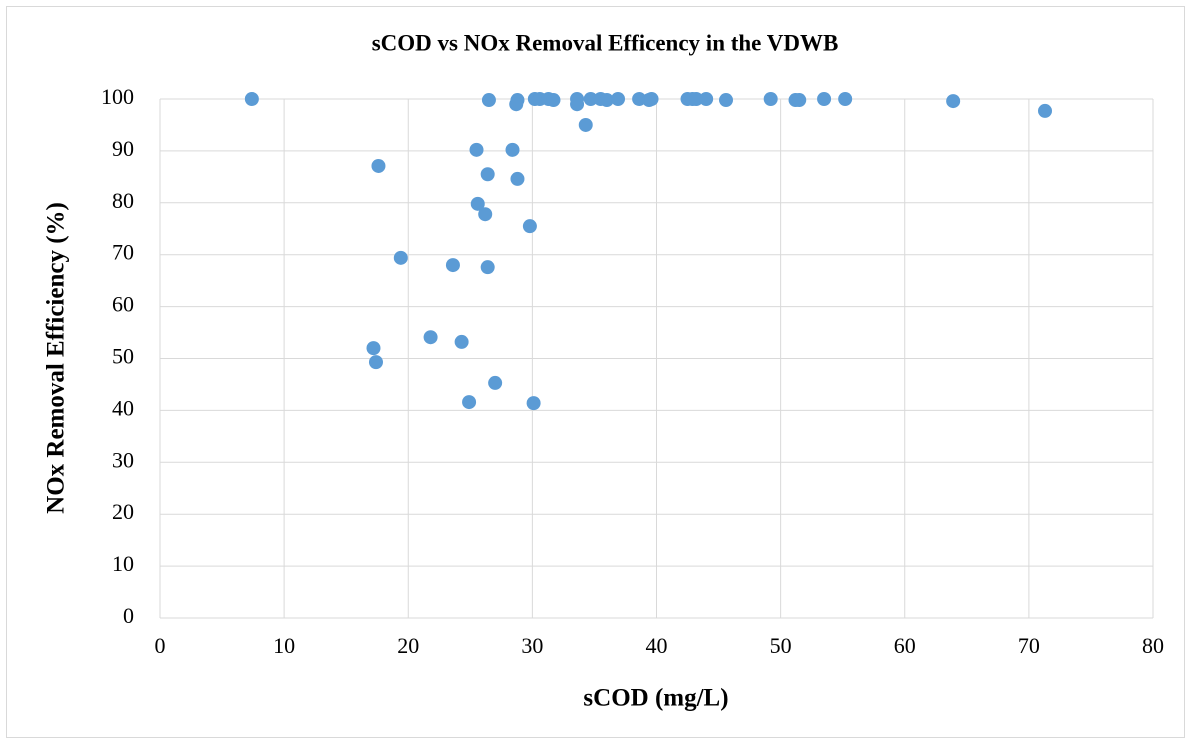 The height and width of the screenshot is (744, 1191). Describe the element at coordinates (123, 356) in the screenshot. I see `y-tick-label: 50` at that location.